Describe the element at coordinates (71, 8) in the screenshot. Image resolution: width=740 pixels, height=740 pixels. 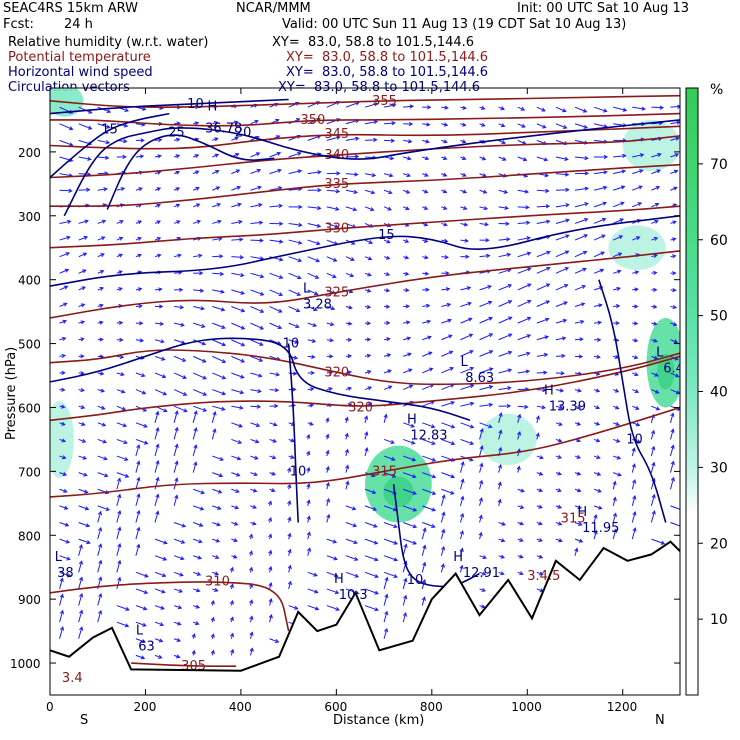
I see `model-title: SEAC4RS 15km ARW` at that location.